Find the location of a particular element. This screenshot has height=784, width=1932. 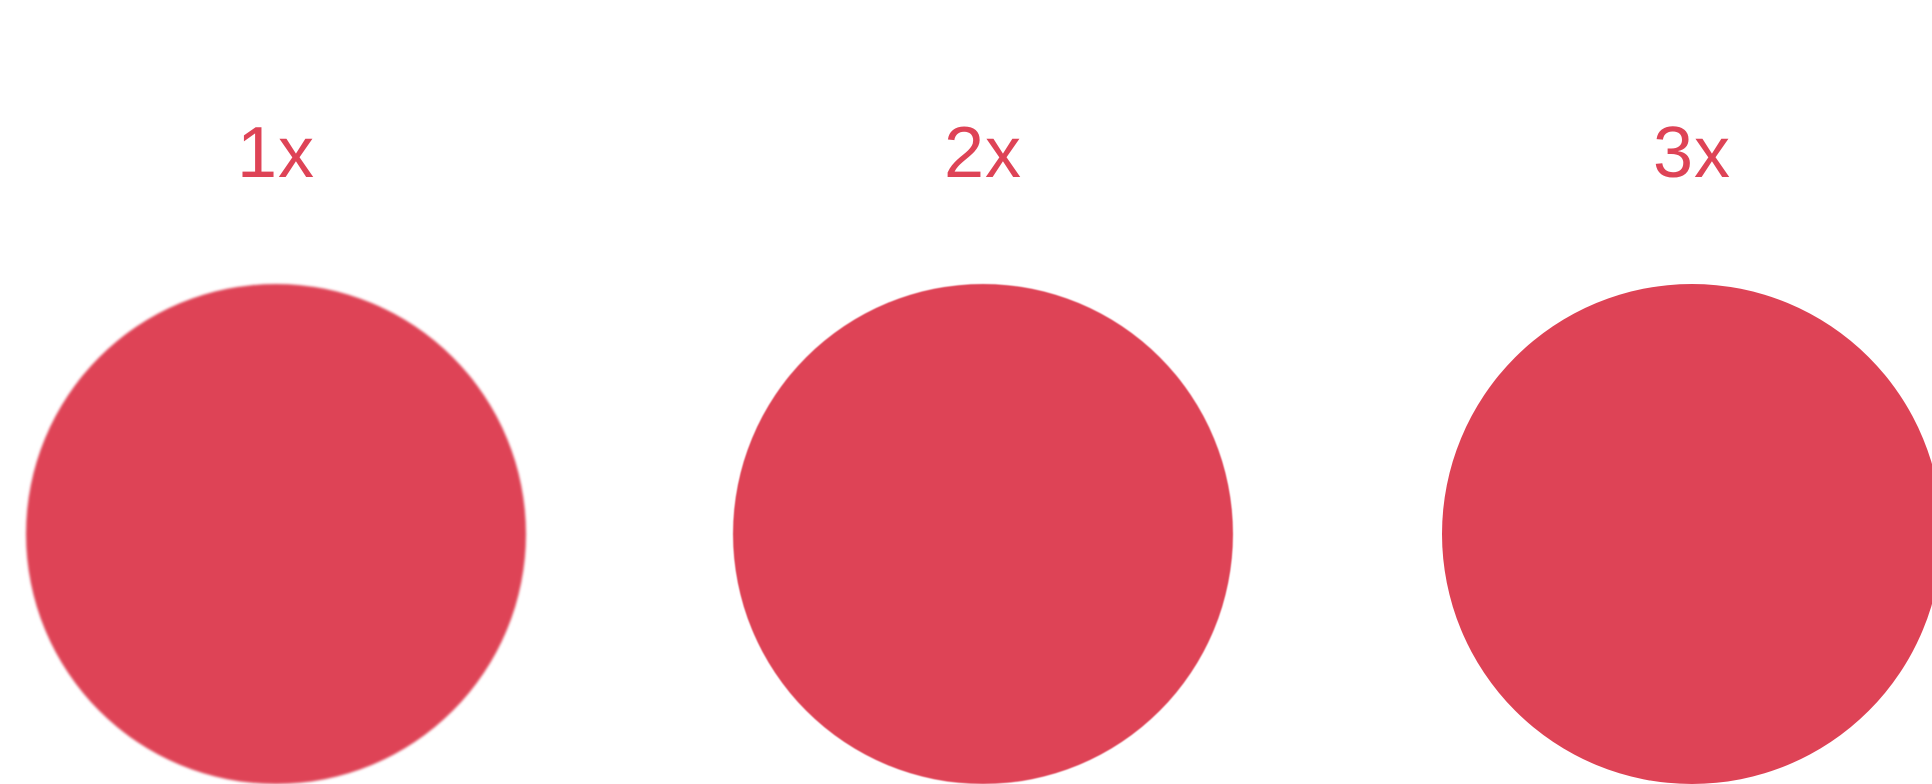

density-label-3x: 3x is located at coordinates (1692, 153).